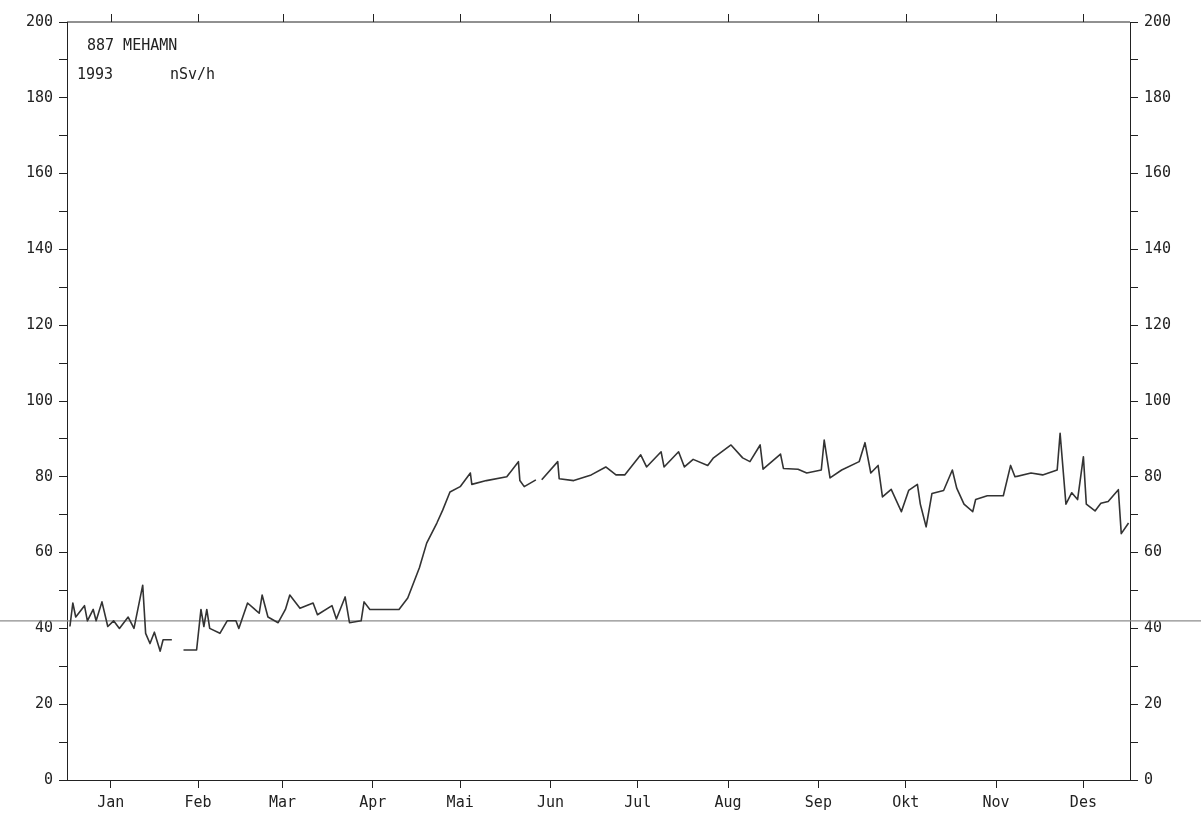 The width and height of the screenshot is (1201, 823). Describe the element at coordinates (39, 248) in the screenshot. I see `y-tick-label: 140` at that location.